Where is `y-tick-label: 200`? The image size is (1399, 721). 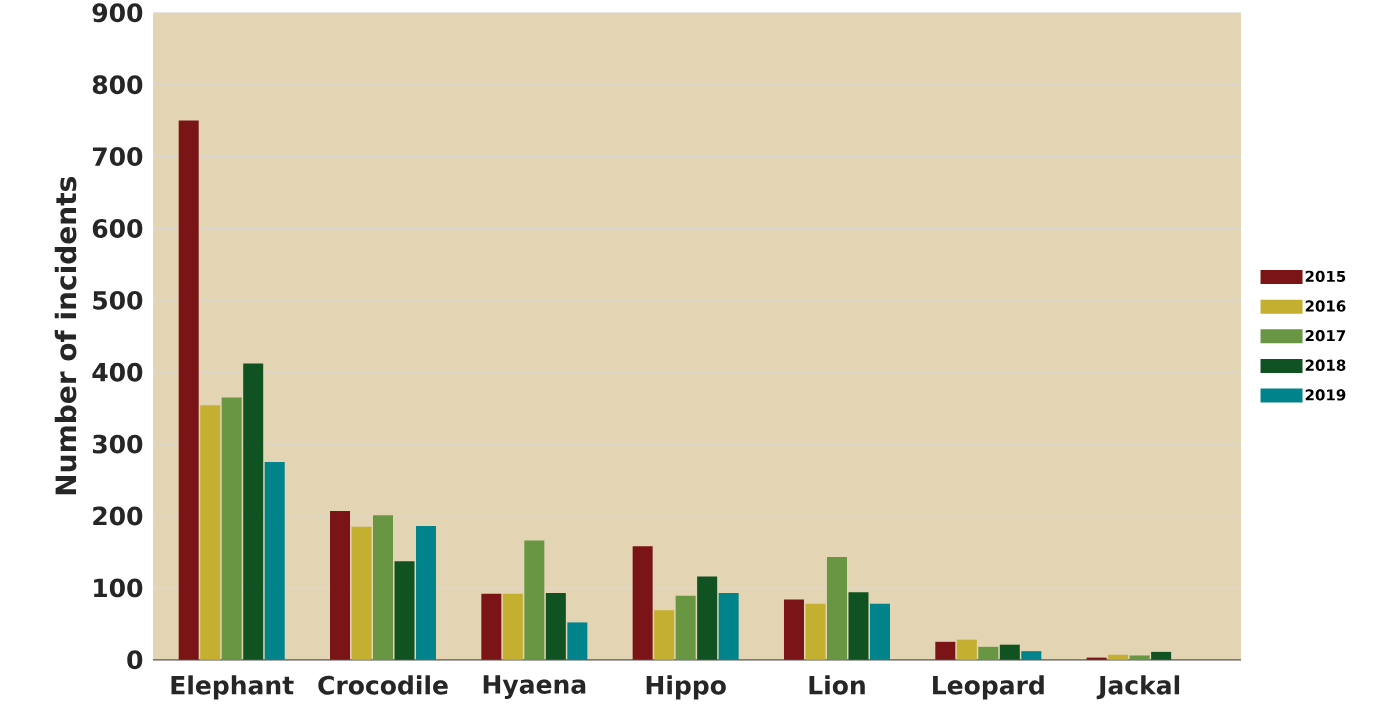
y-tick-label: 200 is located at coordinates (118, 516).